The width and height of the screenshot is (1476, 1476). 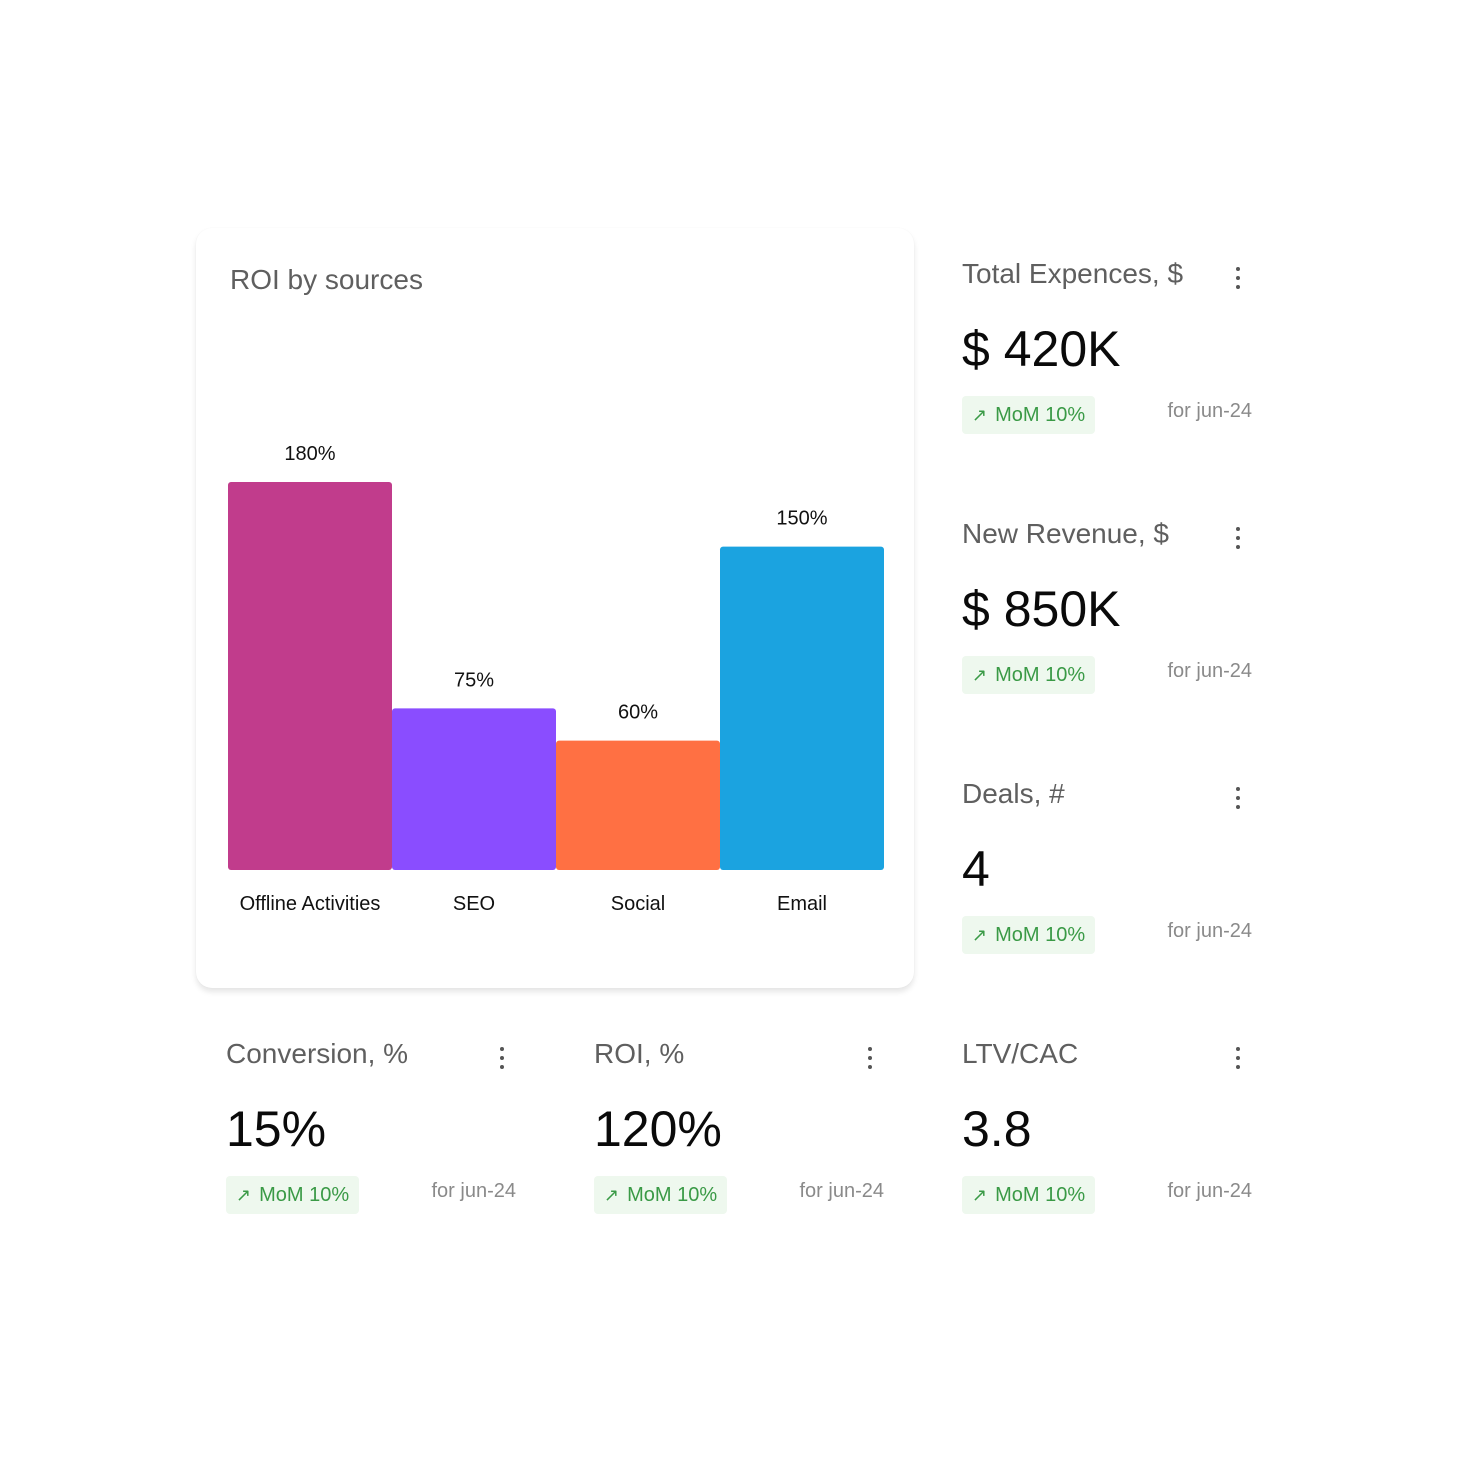 I want to click on category-label: SEO, so click(x=474, y=904).